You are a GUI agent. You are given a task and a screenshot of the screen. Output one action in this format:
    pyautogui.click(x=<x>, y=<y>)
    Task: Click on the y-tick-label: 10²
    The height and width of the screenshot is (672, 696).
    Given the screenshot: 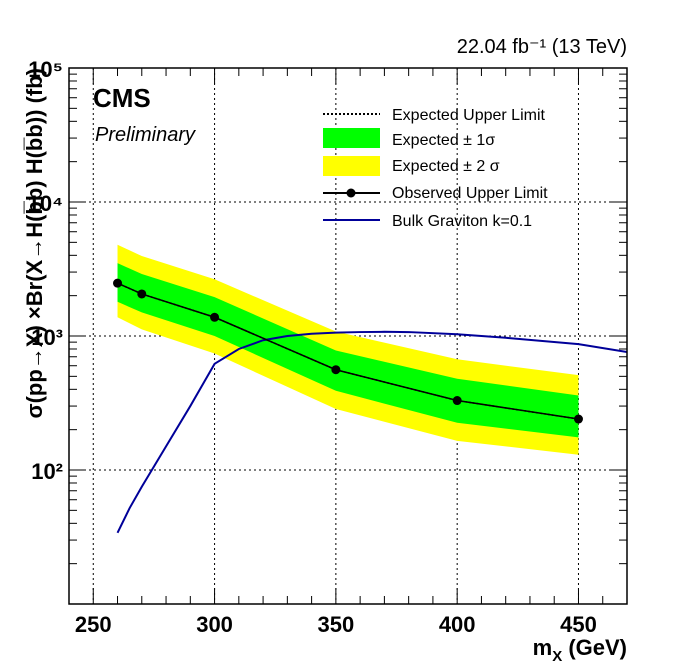 What is the action you would take?
    pyautogui.click(x=47, y=471)
    